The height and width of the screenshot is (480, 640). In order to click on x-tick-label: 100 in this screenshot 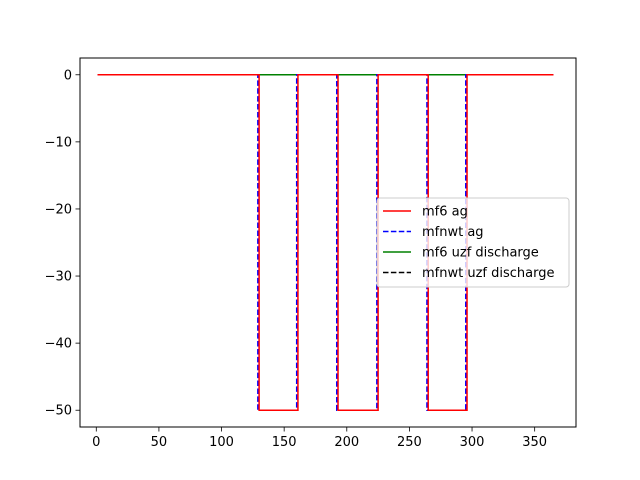, I will do `click(221, 442)`.